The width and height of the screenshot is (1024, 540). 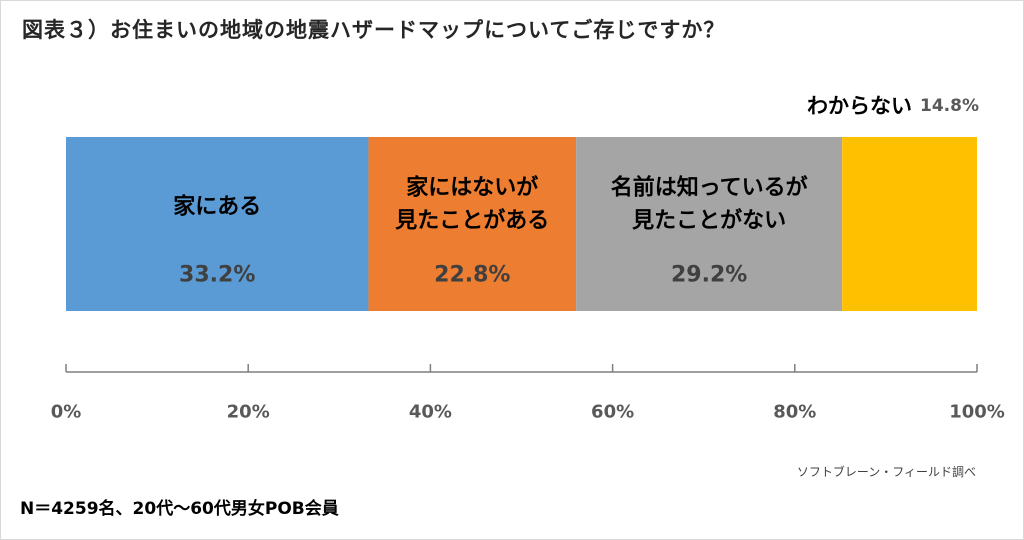 What do you see at coordinates (886, 472) in the screenshot?
I see `source-credit: ソフトブレーン・フィールド調べ` at bounding box center [886, 472].